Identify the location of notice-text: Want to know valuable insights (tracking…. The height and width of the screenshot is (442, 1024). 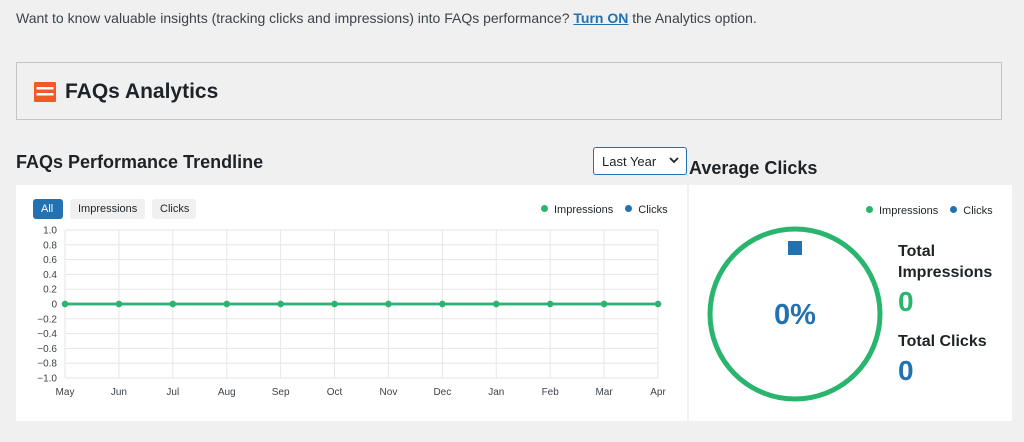
(295, 18).